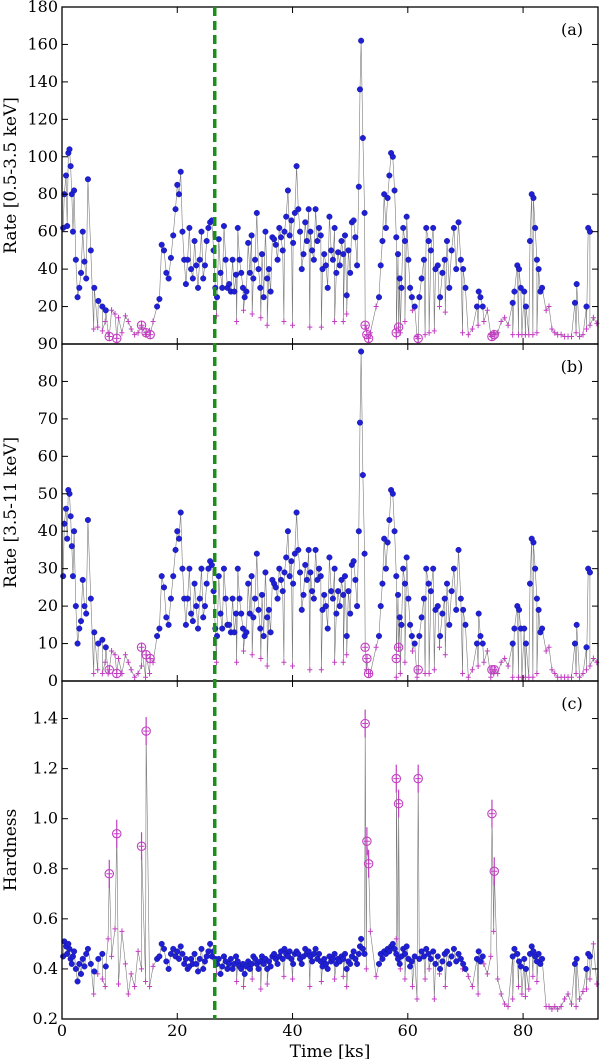  What do you see at coordinates (45, 1018) in the screenshot?
I see `y-tick-label: 0.2` at bounding box center [45, 1018].